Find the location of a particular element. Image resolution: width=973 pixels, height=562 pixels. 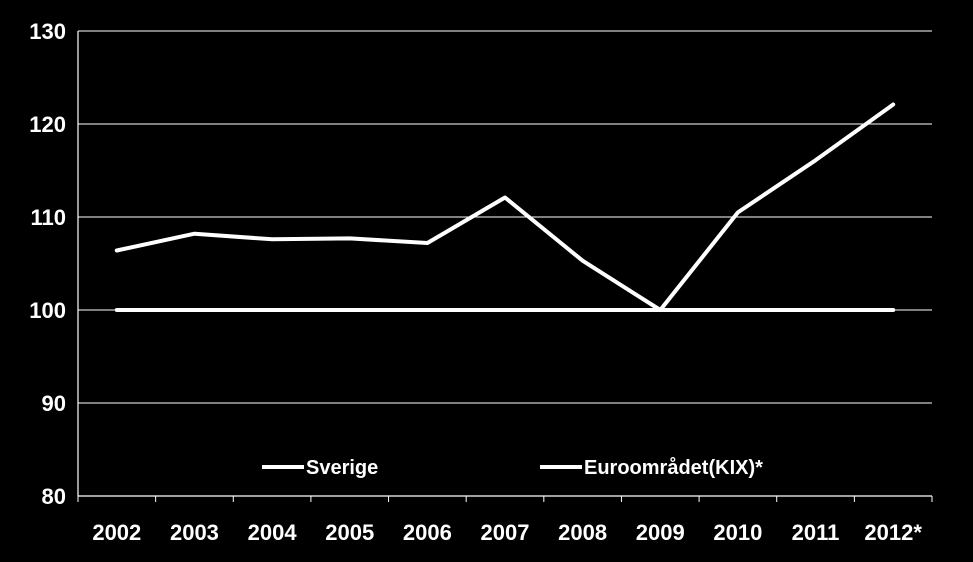

x-tick-label-2007: 2007 is located at coordinates (505, 532).